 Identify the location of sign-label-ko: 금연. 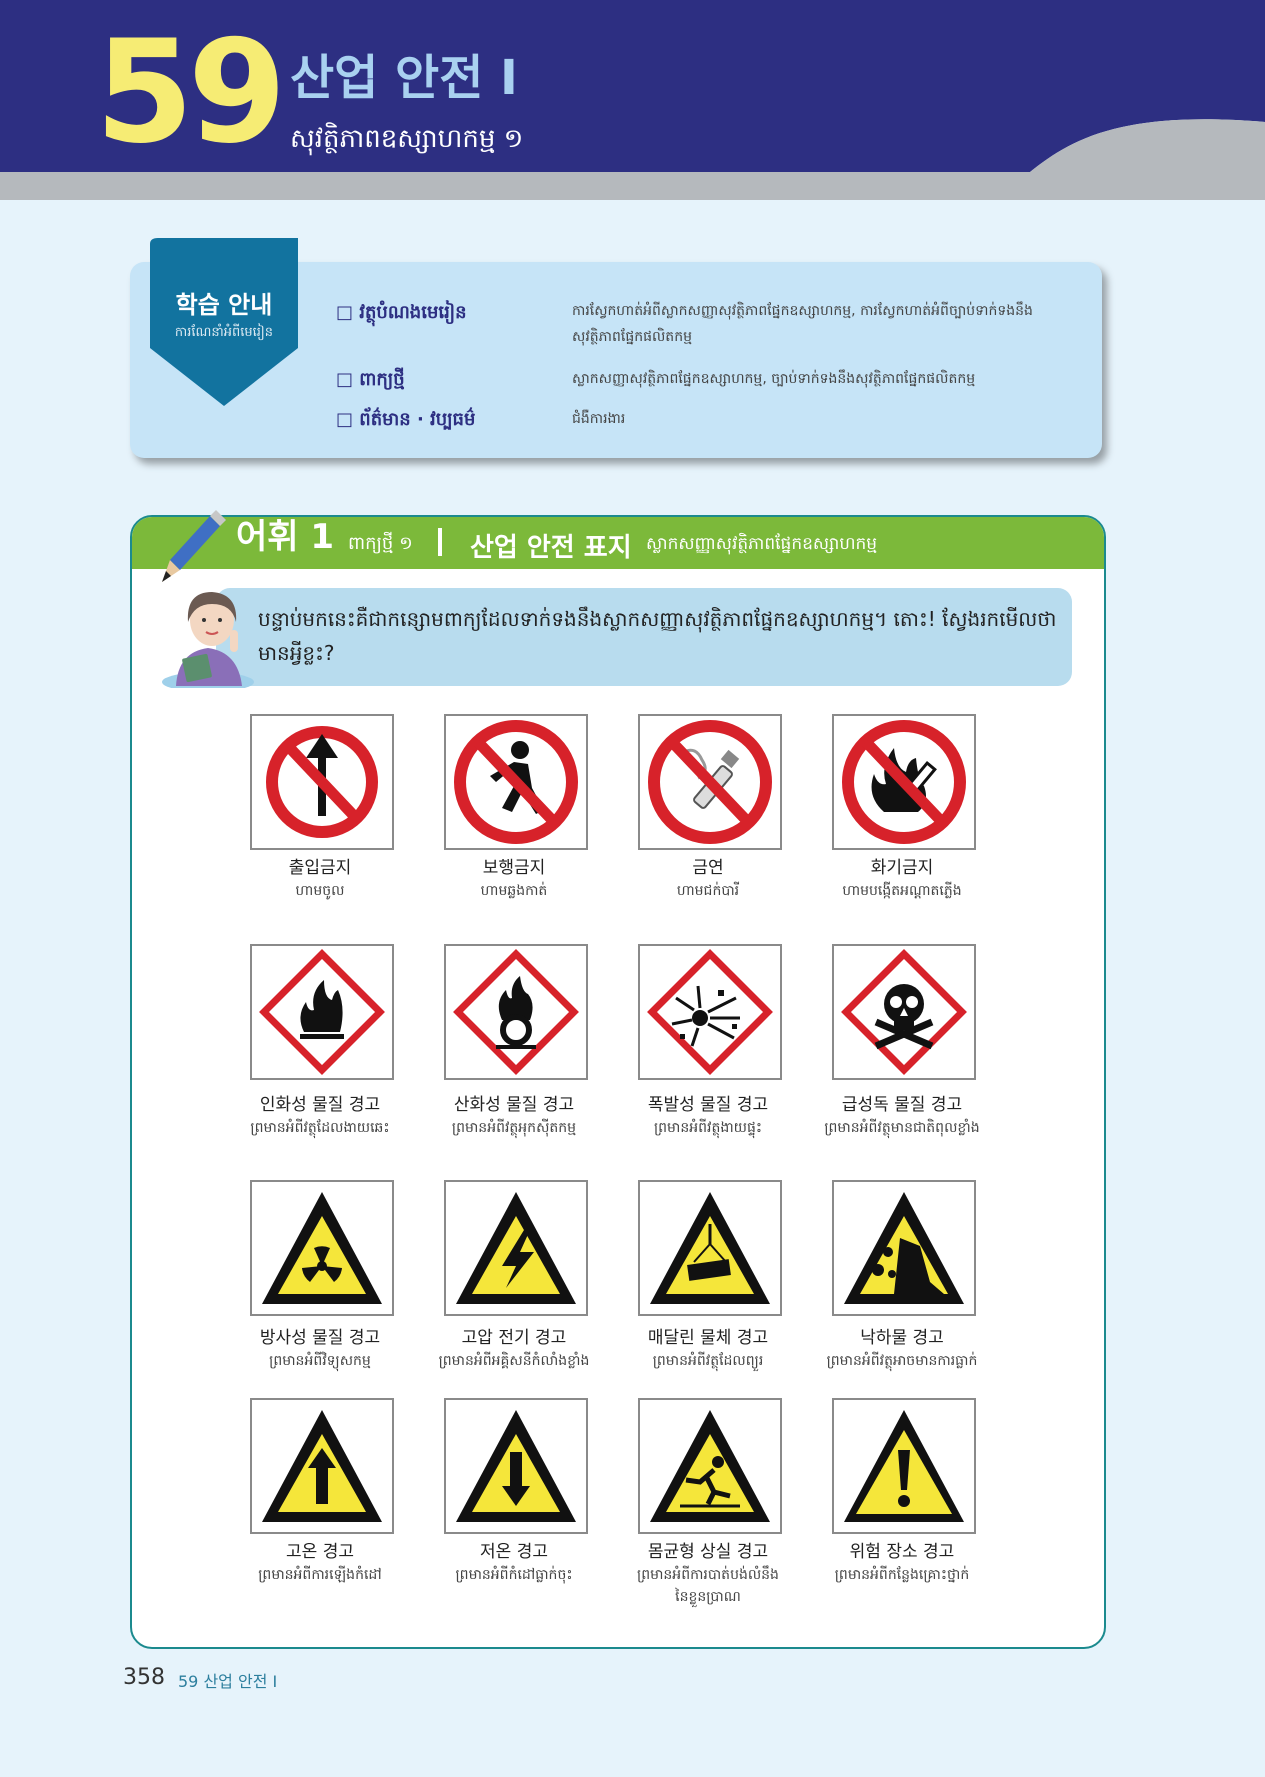
(708, 868).